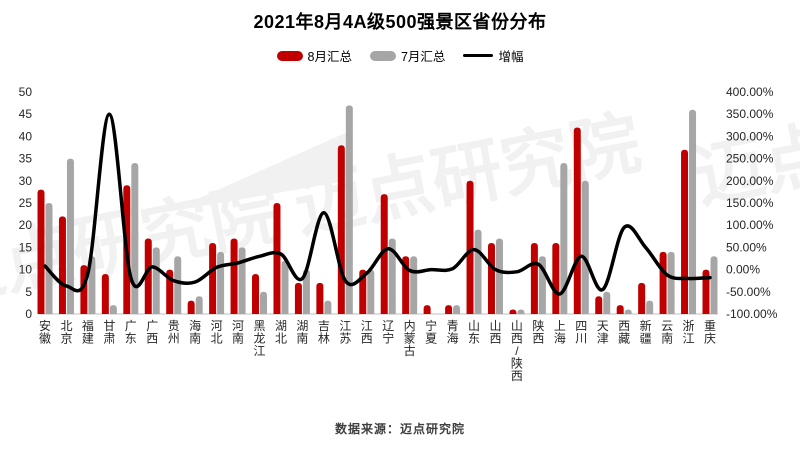 The height and width of the screenshot is (450, 800). Describe the element at coordinates (752, 314) in the screenshot. I see `right-axis-tick: -100.00%` at that location.